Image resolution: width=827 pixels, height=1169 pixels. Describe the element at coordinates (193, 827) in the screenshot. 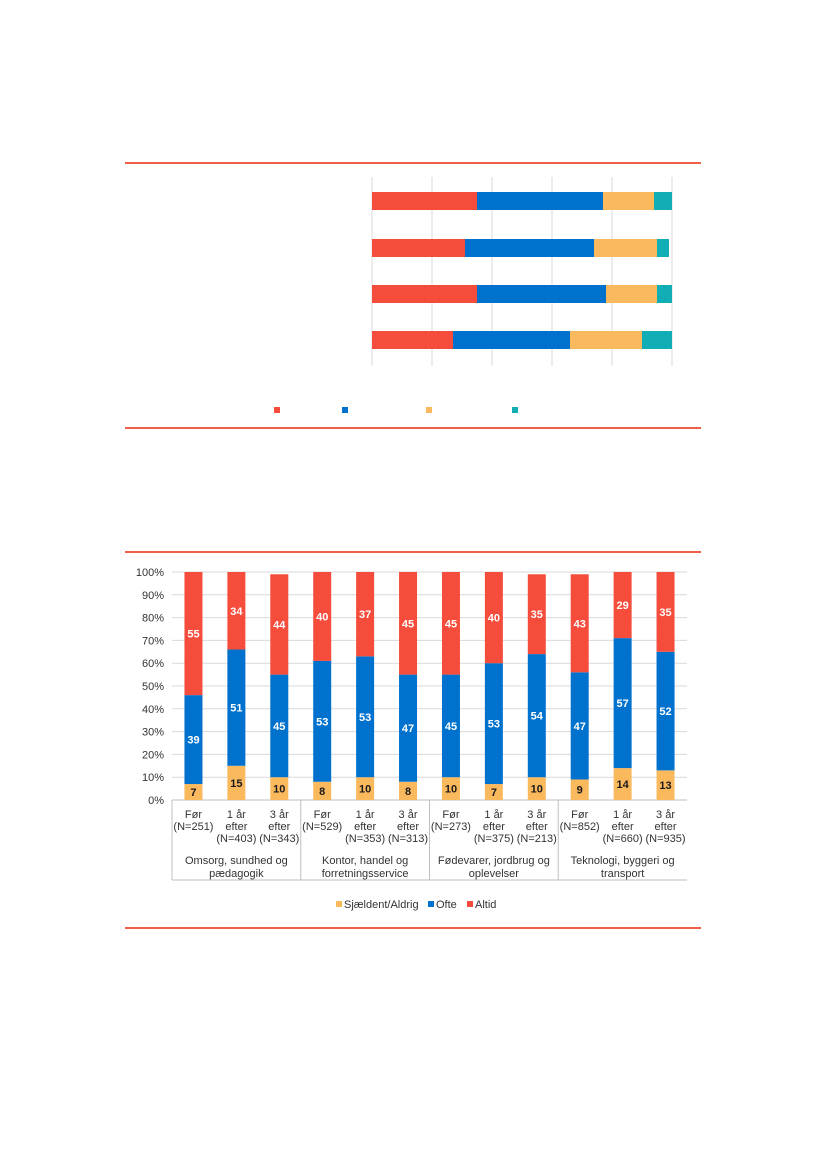

I see `category-label: (N=251)` at that location.